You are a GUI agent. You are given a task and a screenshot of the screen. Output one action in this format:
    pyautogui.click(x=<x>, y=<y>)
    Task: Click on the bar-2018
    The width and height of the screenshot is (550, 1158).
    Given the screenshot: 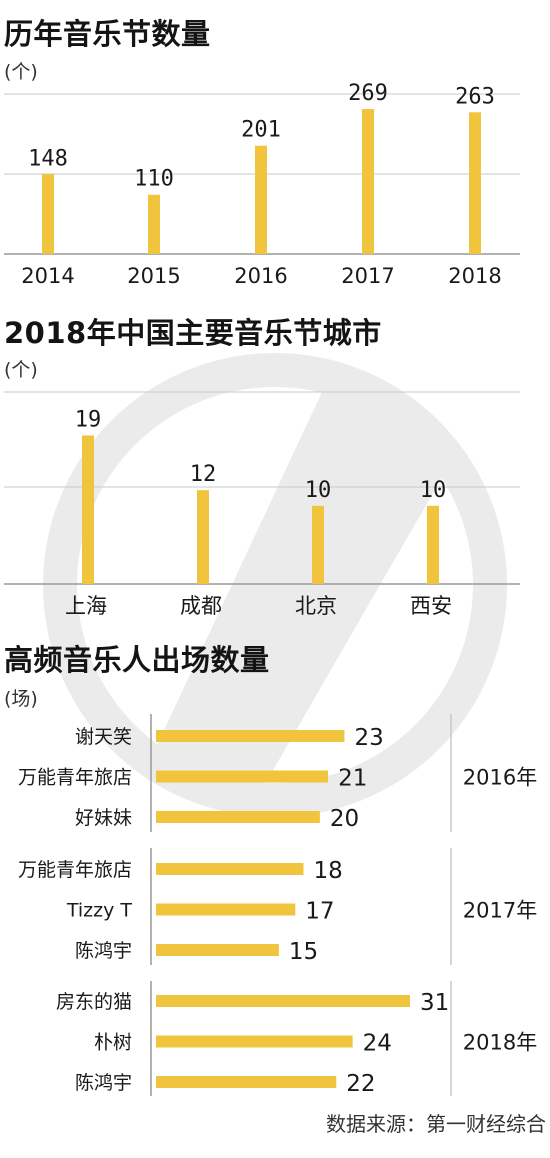 What is the action you would take?
    pyautogui.click(x=475, y=183)
    